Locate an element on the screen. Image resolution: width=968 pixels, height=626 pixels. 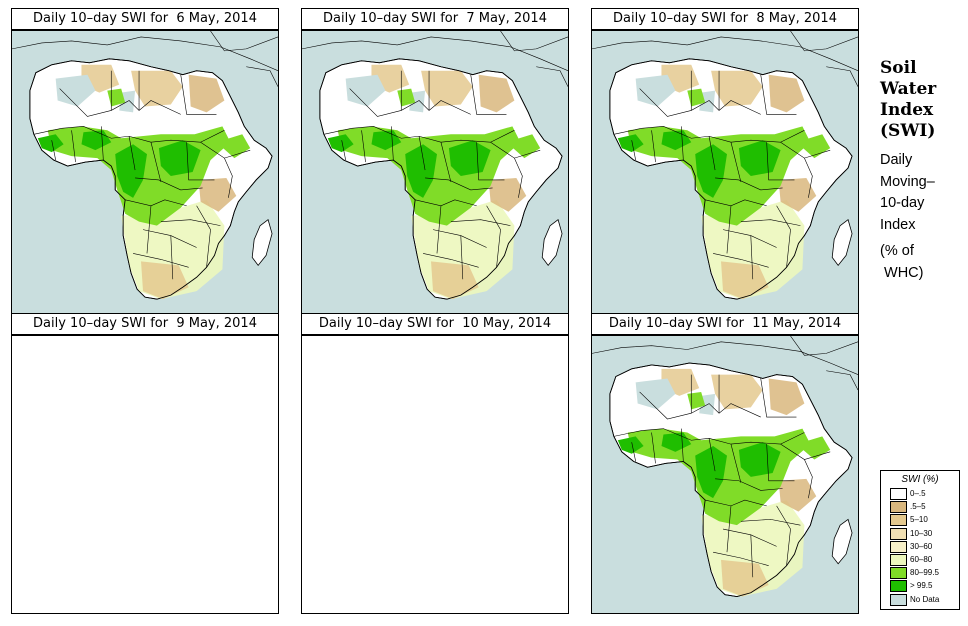
side-subtitle-line: 10-day is located at coordinates (902, 203).